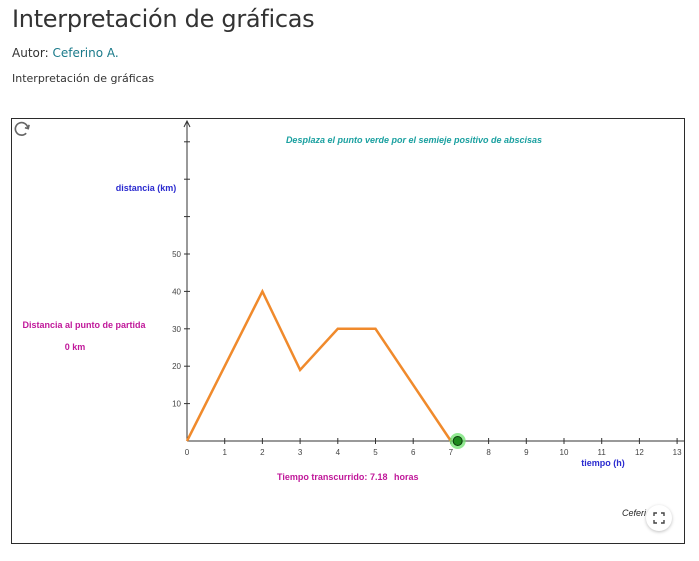  What do you see at coordinates (83, 78) in the screenshot?
I see `page-description: Interpretación de gráficas` at bounding box center [83, 78].